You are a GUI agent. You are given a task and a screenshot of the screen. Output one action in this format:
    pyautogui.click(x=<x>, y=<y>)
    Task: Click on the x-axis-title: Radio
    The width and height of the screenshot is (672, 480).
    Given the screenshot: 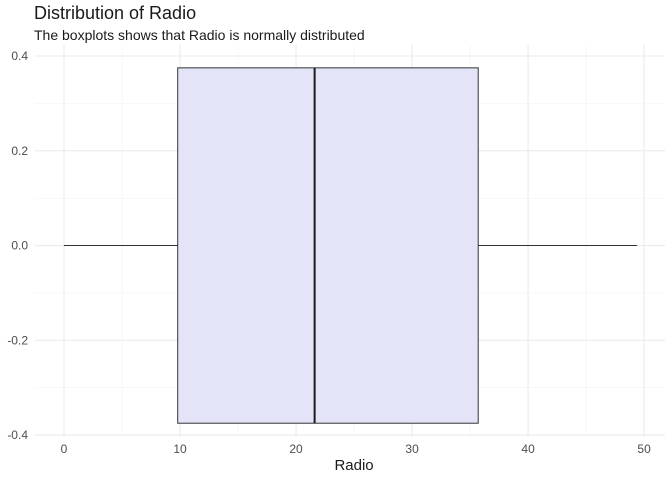 What is the action you would take?
    pyautogui.click(x=353, y=465)
    